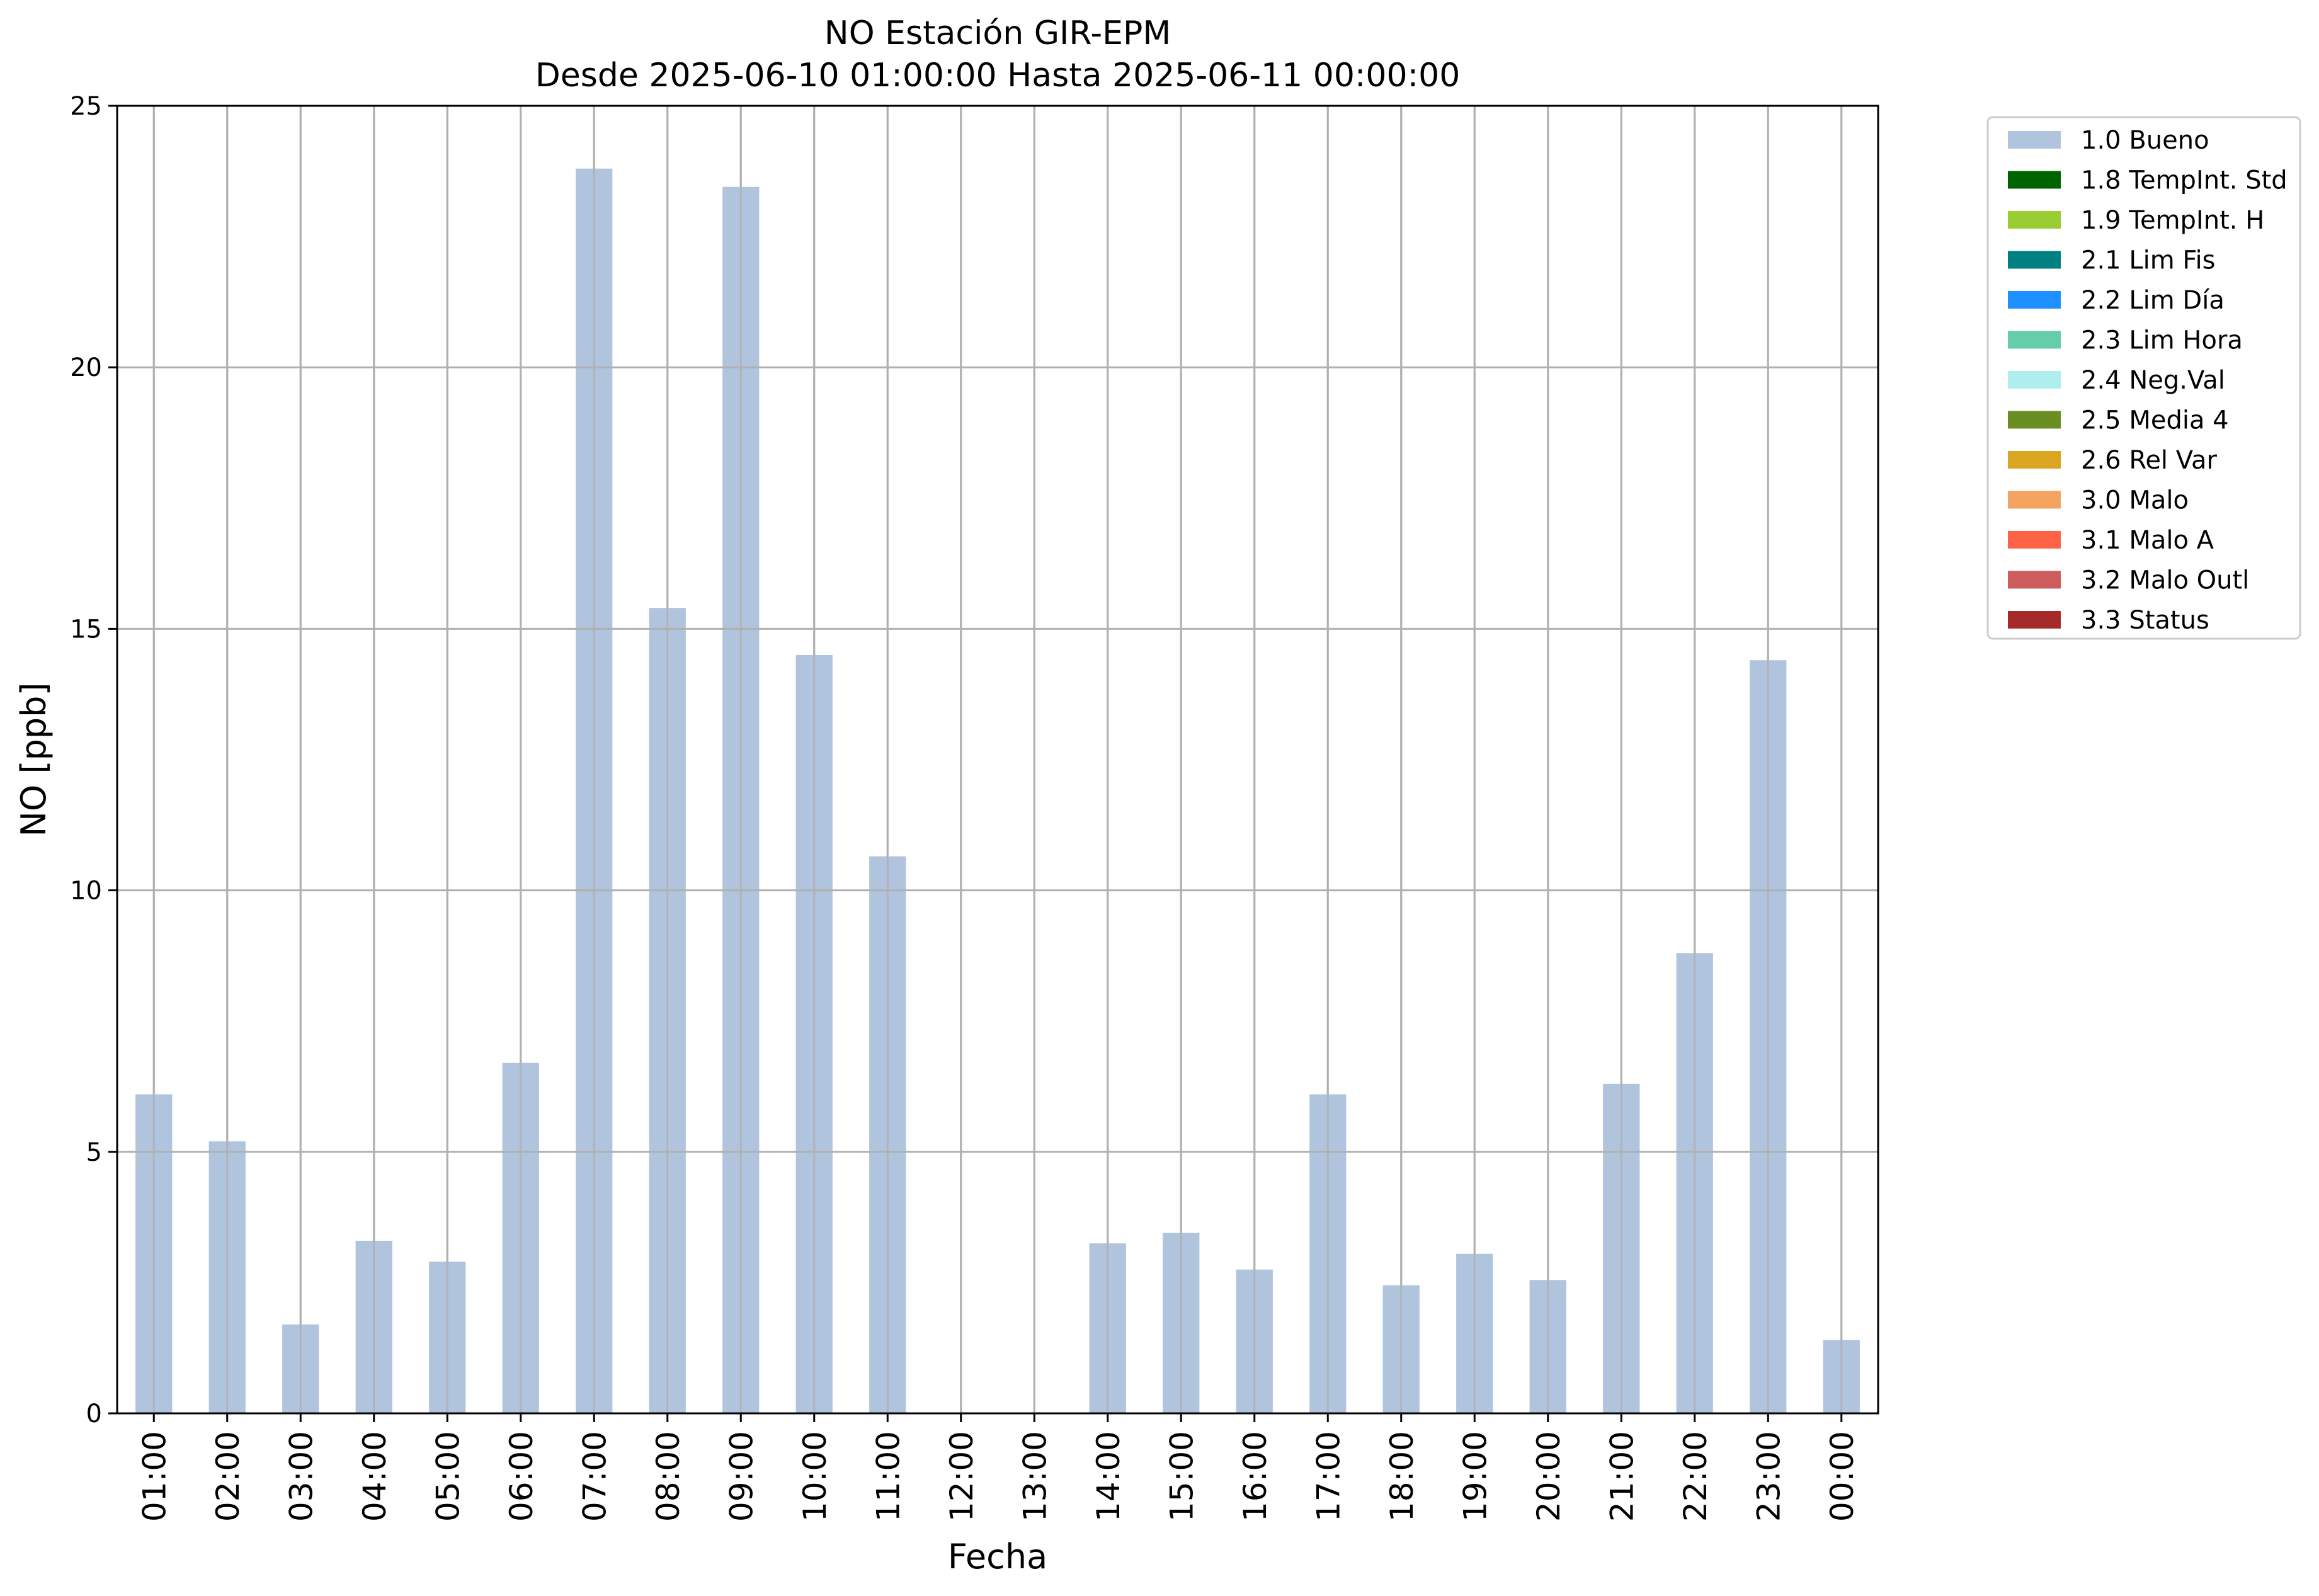  Describe the element at coordinates (34, 759) in the screenshot. I see `y-axis-label: NO [ppb]` at that location.